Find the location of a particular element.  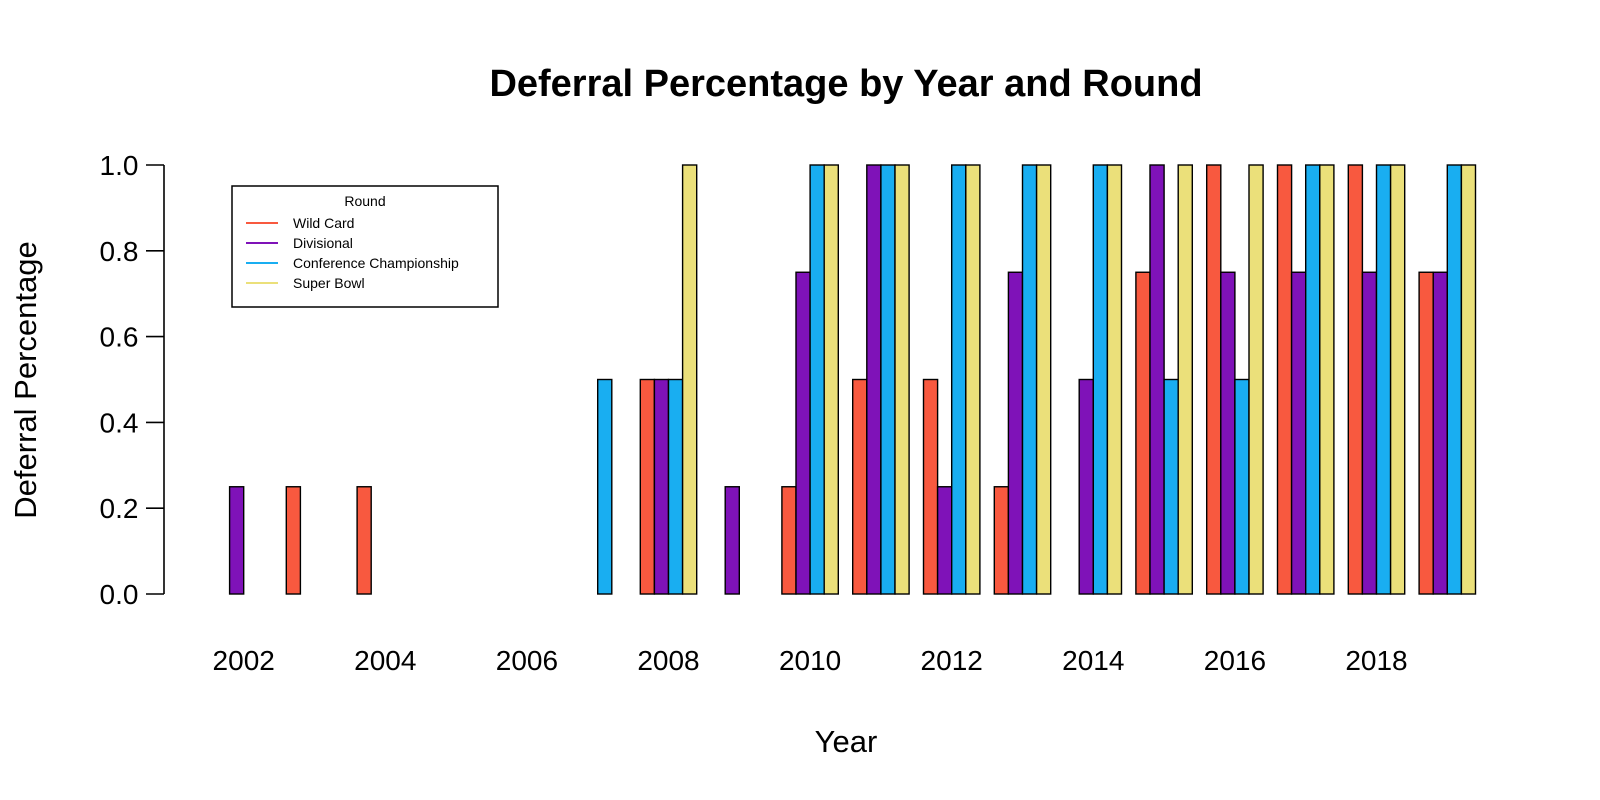

bar-2010-divisional is located at coordinates (803, 433).